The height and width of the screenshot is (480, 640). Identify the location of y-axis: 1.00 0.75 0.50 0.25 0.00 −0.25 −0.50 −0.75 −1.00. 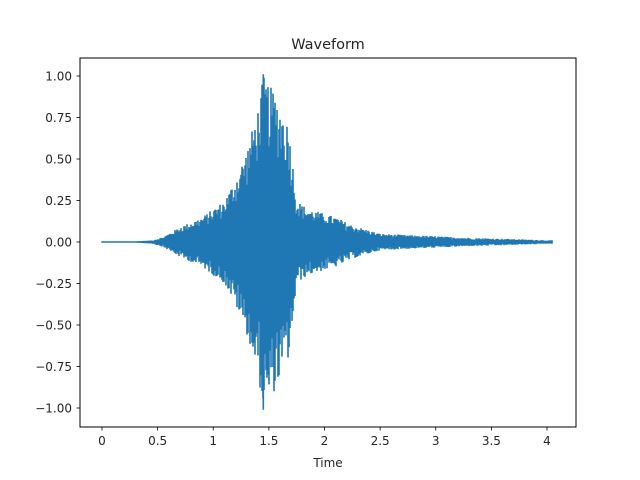
(57, 243).